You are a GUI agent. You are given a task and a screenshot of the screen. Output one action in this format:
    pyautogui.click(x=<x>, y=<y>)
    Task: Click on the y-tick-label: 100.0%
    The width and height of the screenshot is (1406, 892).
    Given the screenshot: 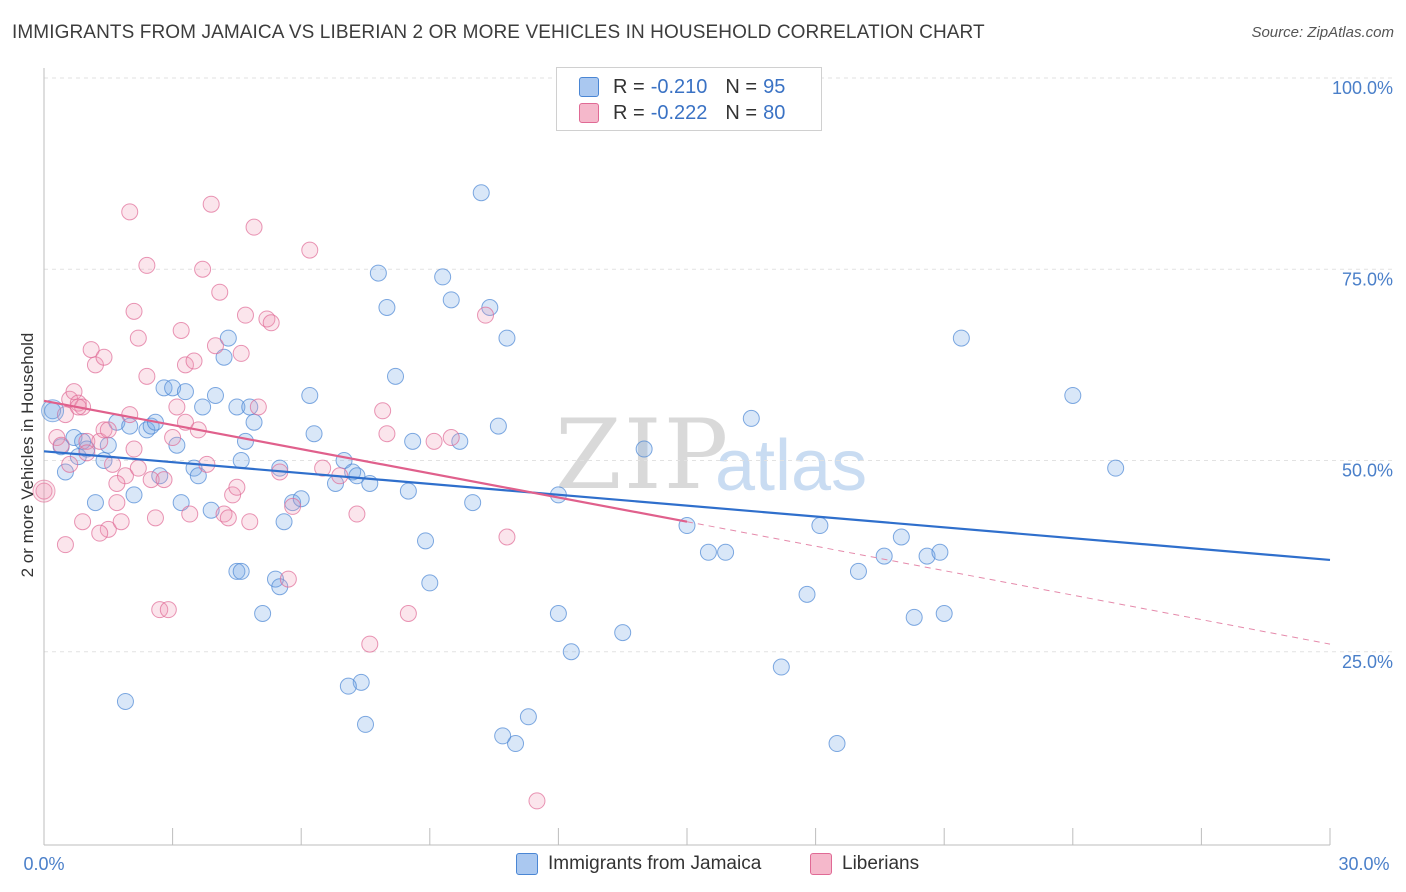 What is the action you would take?
    pyautogui.click(x=1362, y=88)
    